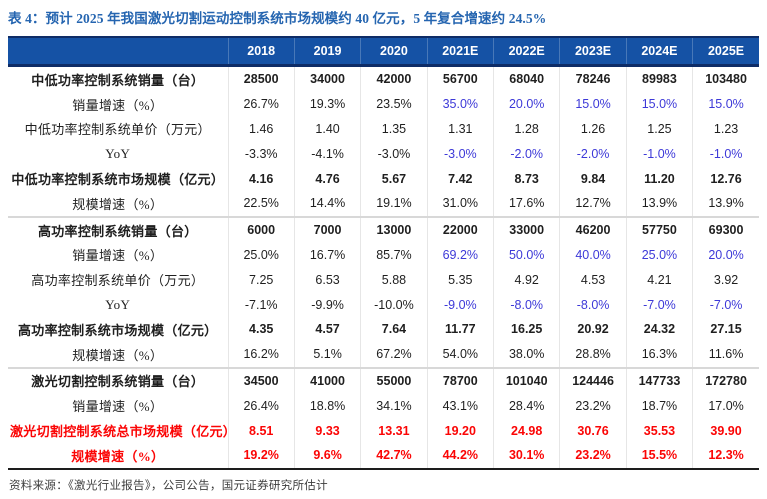 The image size is (767, 499). What do you see at coordinates (261, 304) in the screenshot?
I see `cell: -7.1%` at bounding box center [261, 304].